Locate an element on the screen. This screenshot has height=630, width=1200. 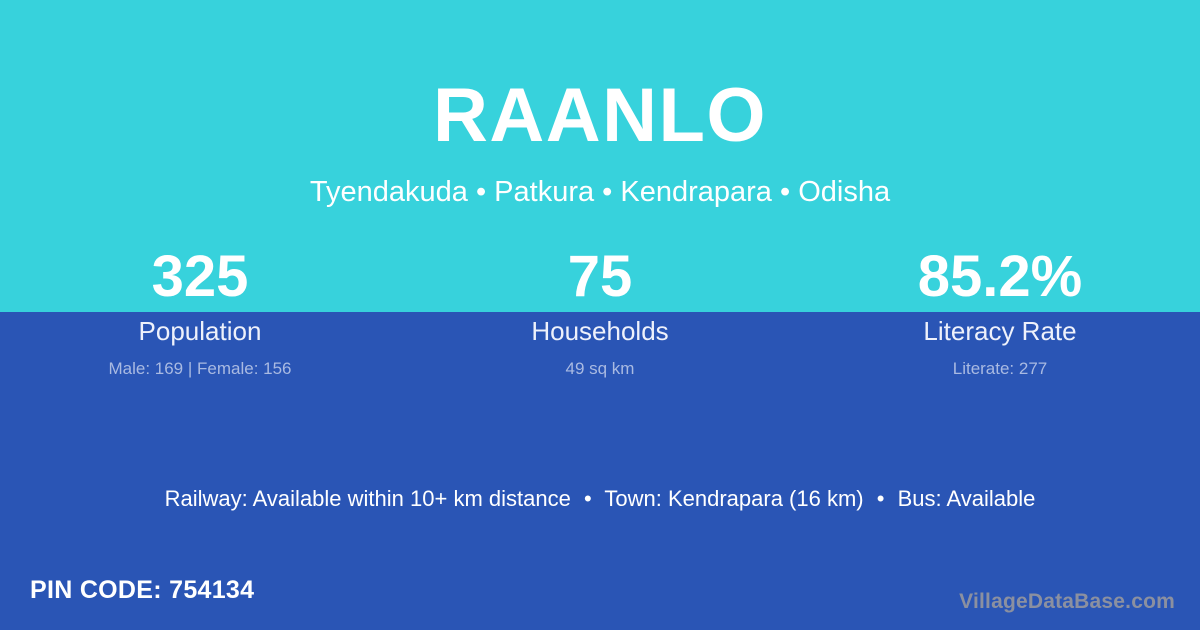
stat-population-sub: Male: 169 | Female: 156 is located at coordinates (200, 369).